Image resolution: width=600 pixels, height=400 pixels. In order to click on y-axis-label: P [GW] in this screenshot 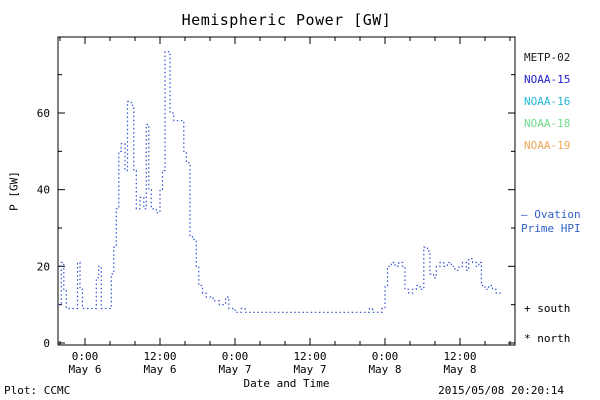, I will do `click(14, 191)`.